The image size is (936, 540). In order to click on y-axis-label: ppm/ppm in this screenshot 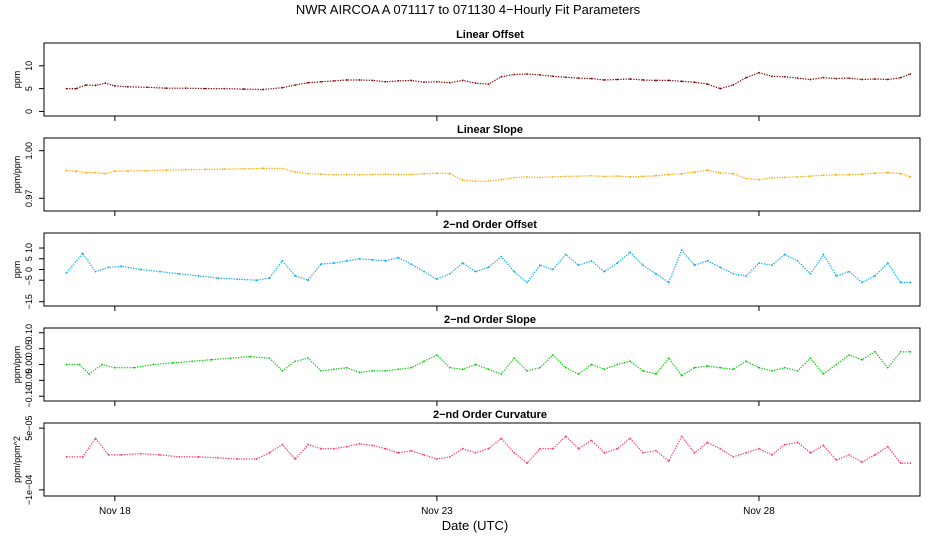, I will do `click(17, 175)`.